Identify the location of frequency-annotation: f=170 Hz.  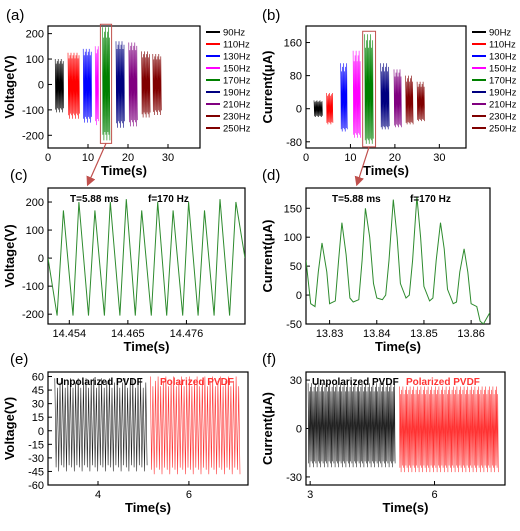
(168, 199).